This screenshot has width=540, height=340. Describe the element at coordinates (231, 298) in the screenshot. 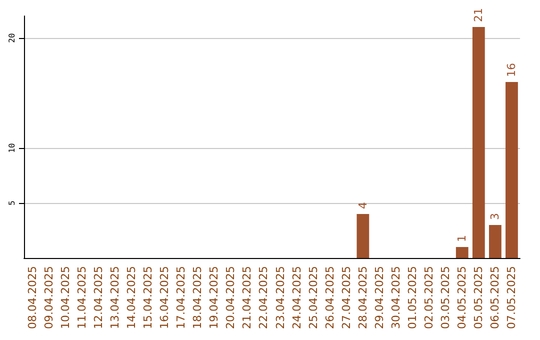

I see `x-tick-label: 20.04.2025` at that location.